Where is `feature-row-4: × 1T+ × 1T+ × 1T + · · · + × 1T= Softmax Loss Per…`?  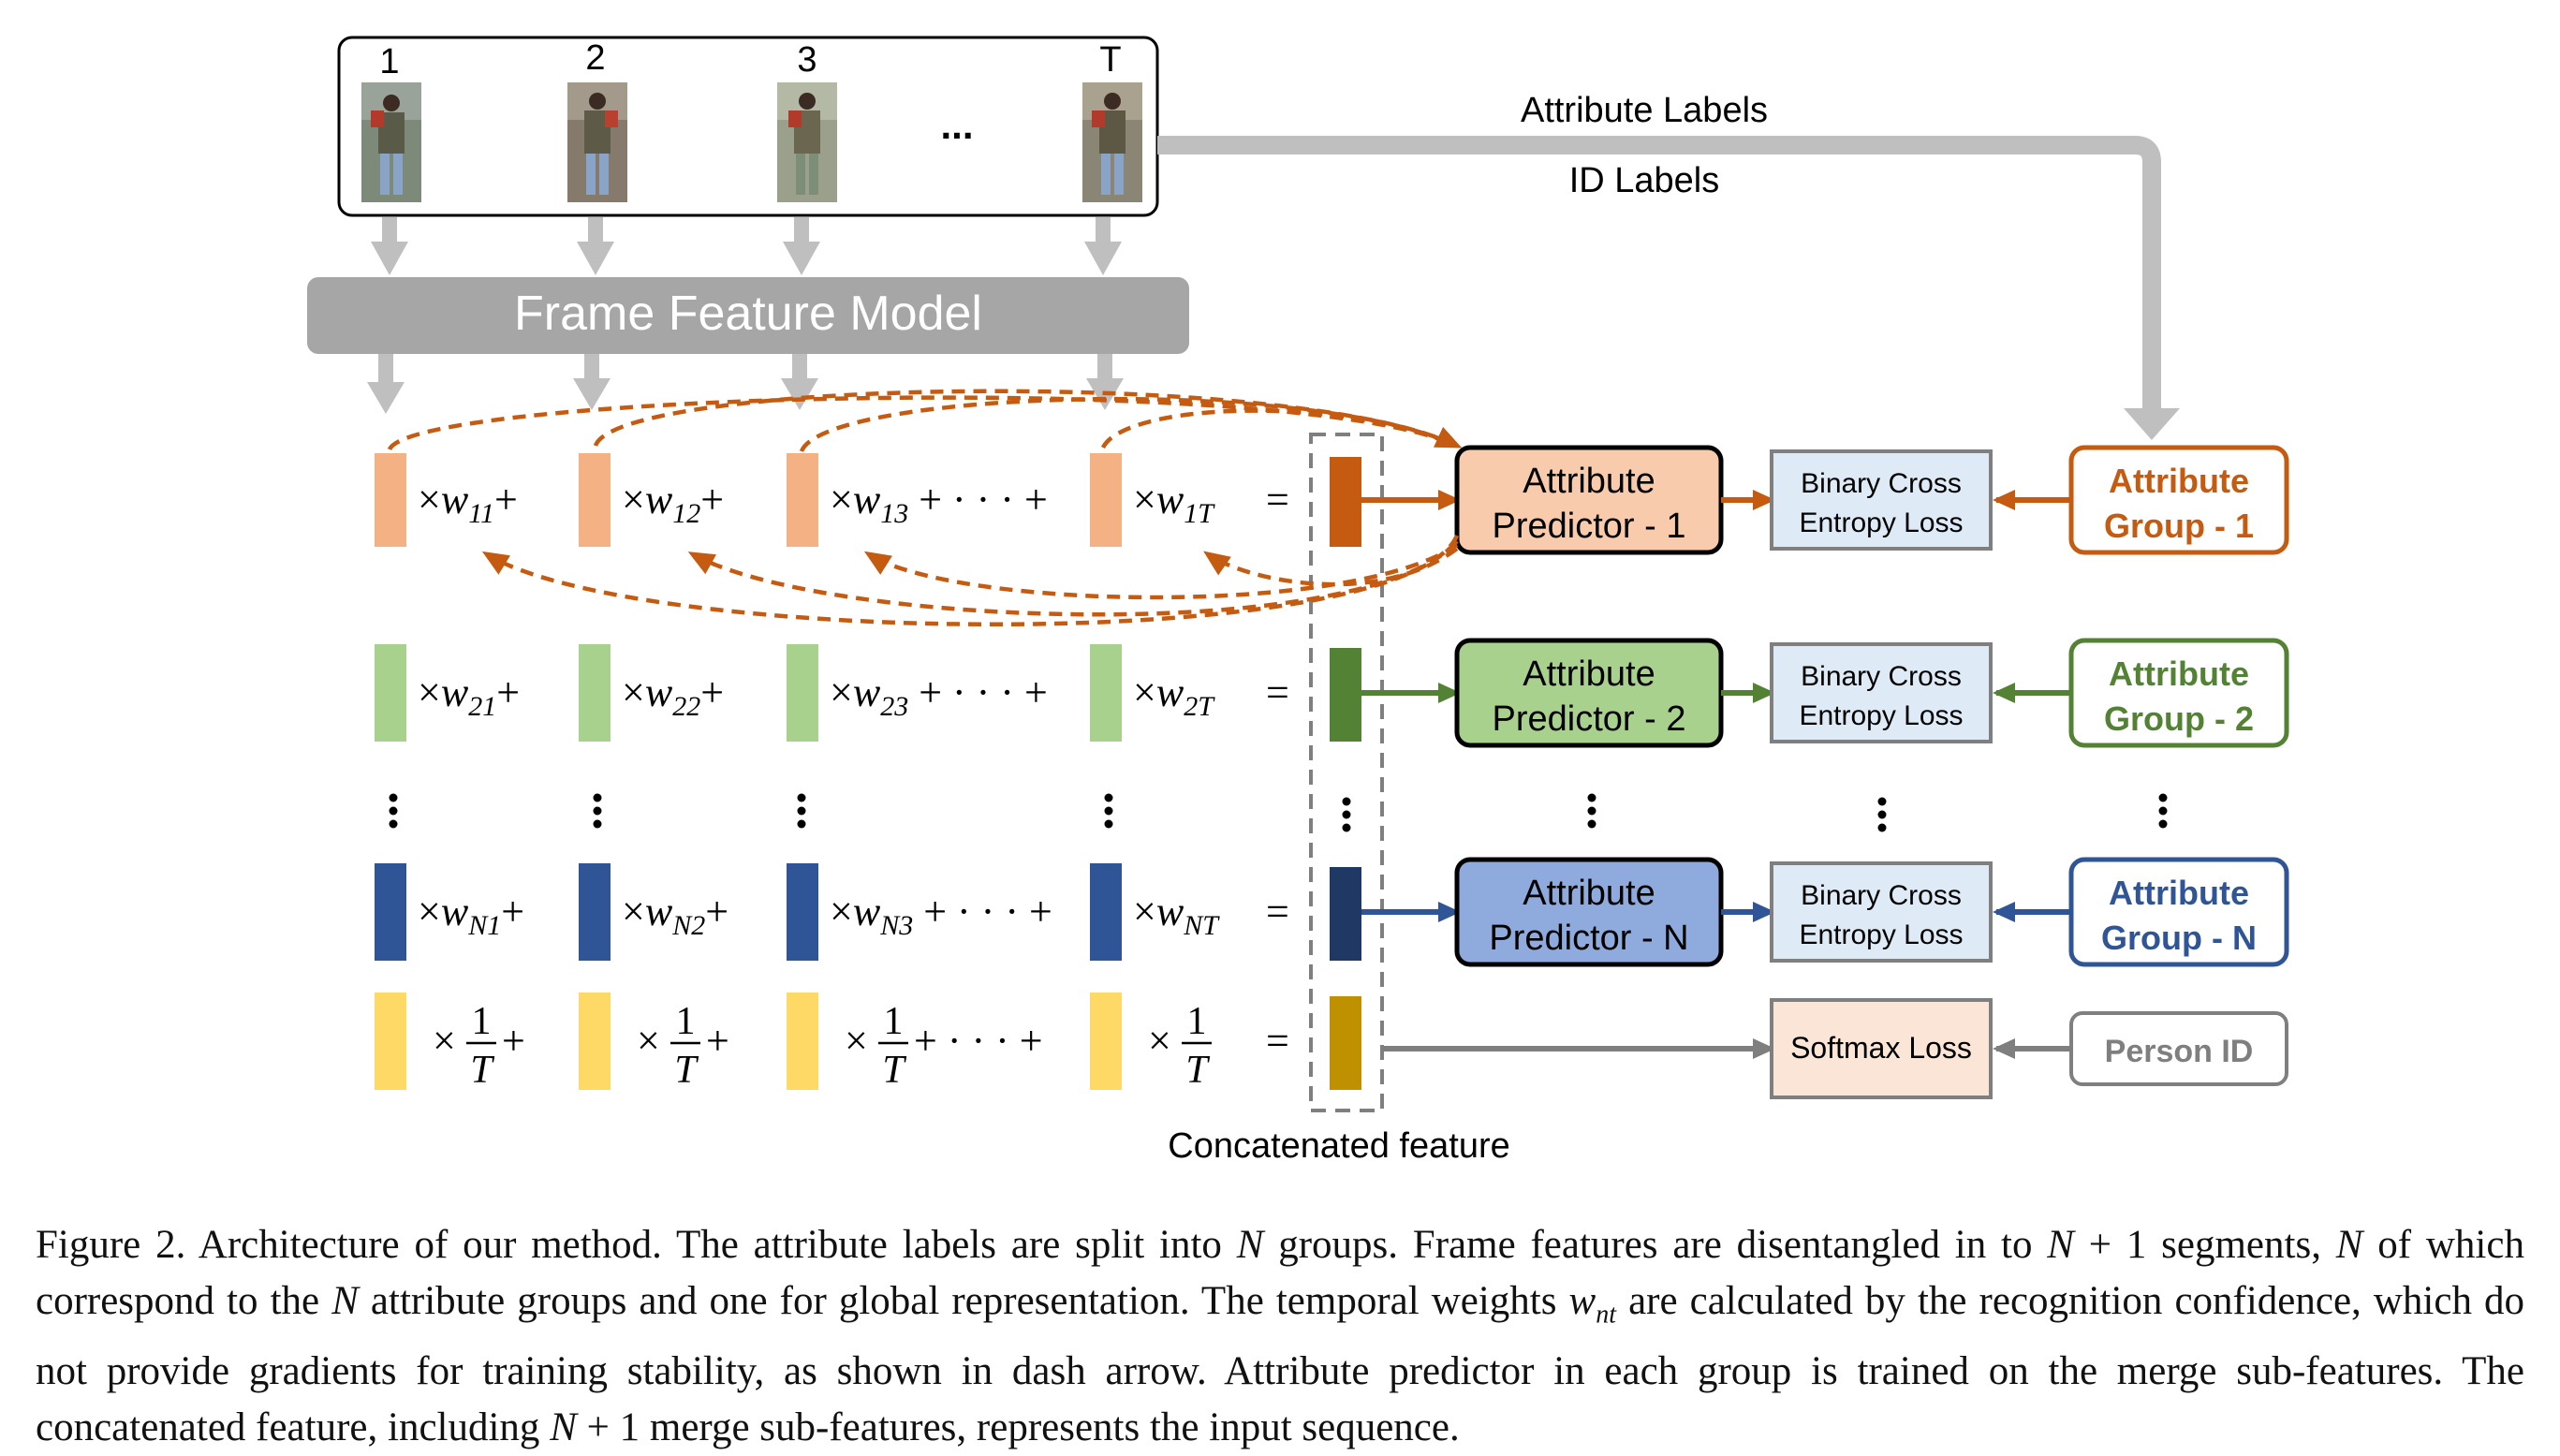 feature-row-4: × 1T+ × 1T+ × 1T + · · · + × 1T= Softmax Loss Per… is located at coordinates (1331, 1046).